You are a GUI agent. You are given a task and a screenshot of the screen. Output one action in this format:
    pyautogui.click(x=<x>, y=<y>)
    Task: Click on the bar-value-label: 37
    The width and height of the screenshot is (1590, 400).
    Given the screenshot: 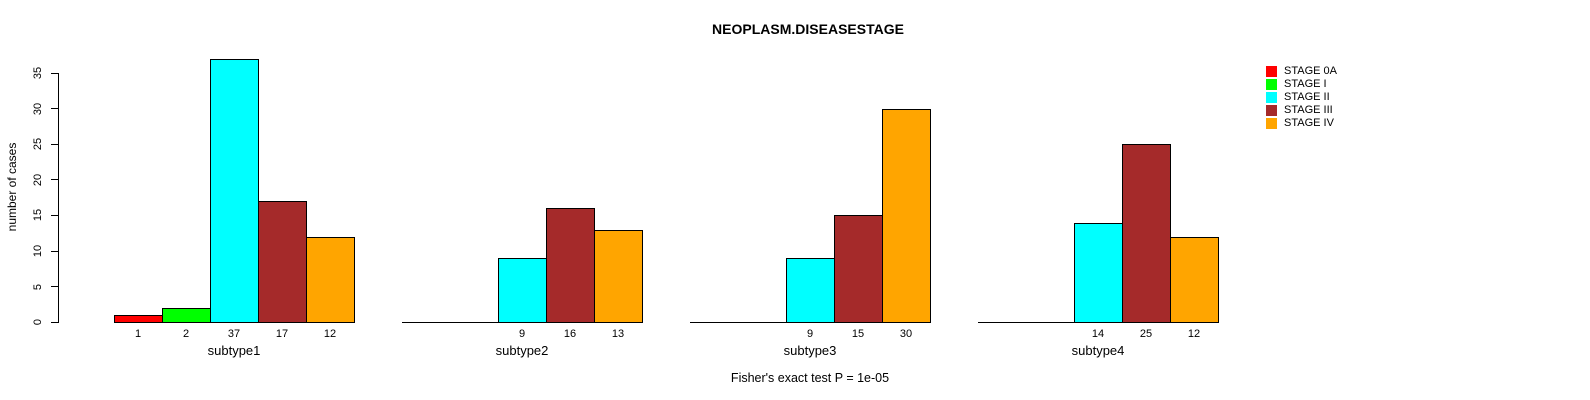 What is the action you would take?
    pyautogui.click(x=234, y=334)
    